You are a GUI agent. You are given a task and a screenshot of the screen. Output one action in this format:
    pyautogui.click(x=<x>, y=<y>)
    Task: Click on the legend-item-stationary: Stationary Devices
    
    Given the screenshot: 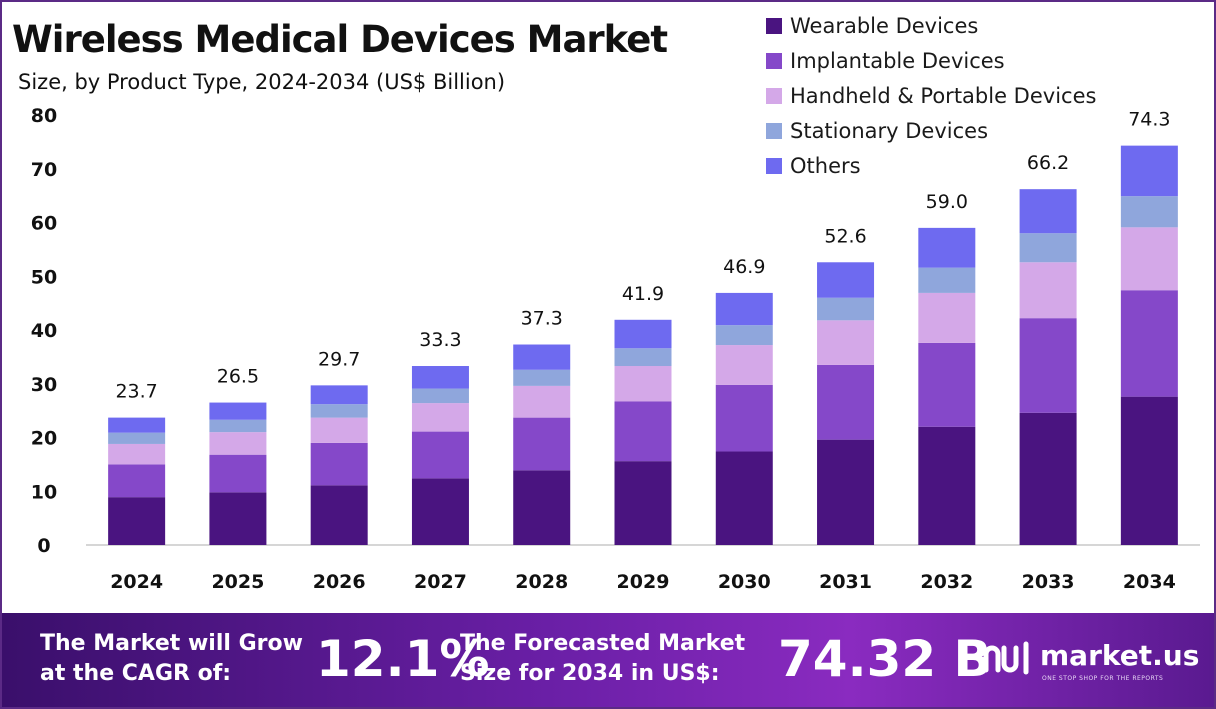 What is the action you would take?
    pyautogui.click(x=931, y=130)
    